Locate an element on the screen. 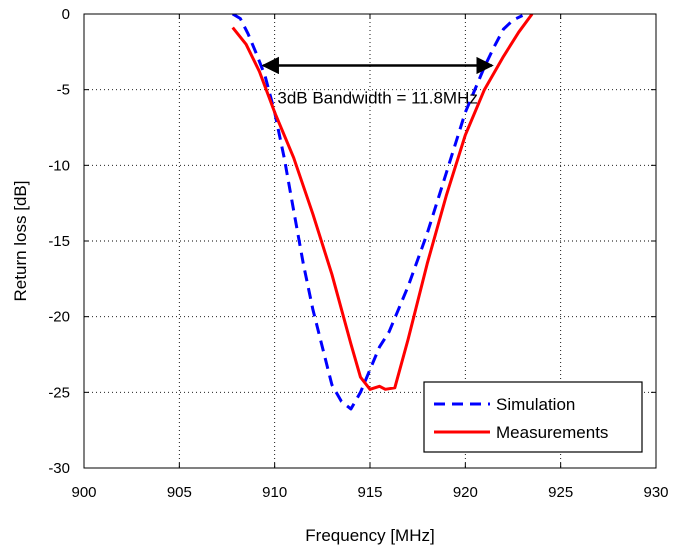 Image resolution: width=675 pixels, height=551 pixels. y-axis-label: Return loss [dB] is located at coordinates (20, 241).